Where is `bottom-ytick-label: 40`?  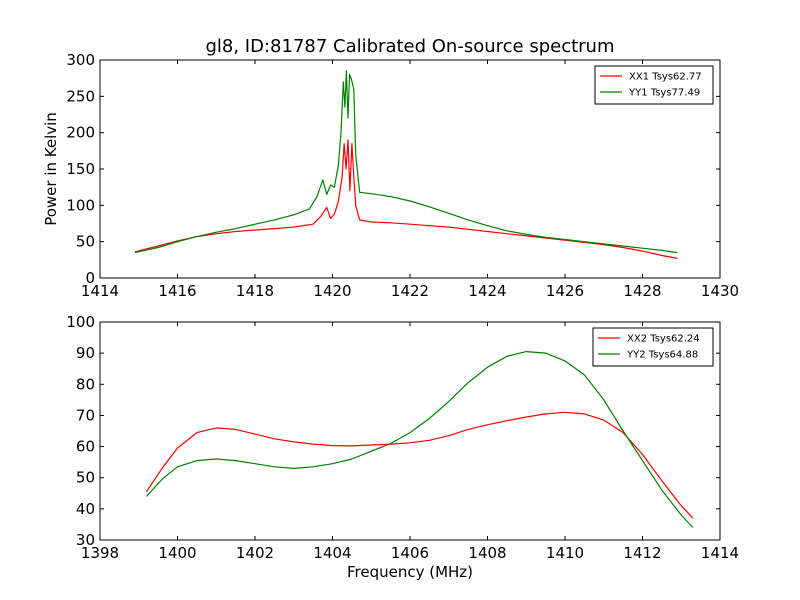
bottom-ytick-label: 40 is located at coordinates (85, 509).